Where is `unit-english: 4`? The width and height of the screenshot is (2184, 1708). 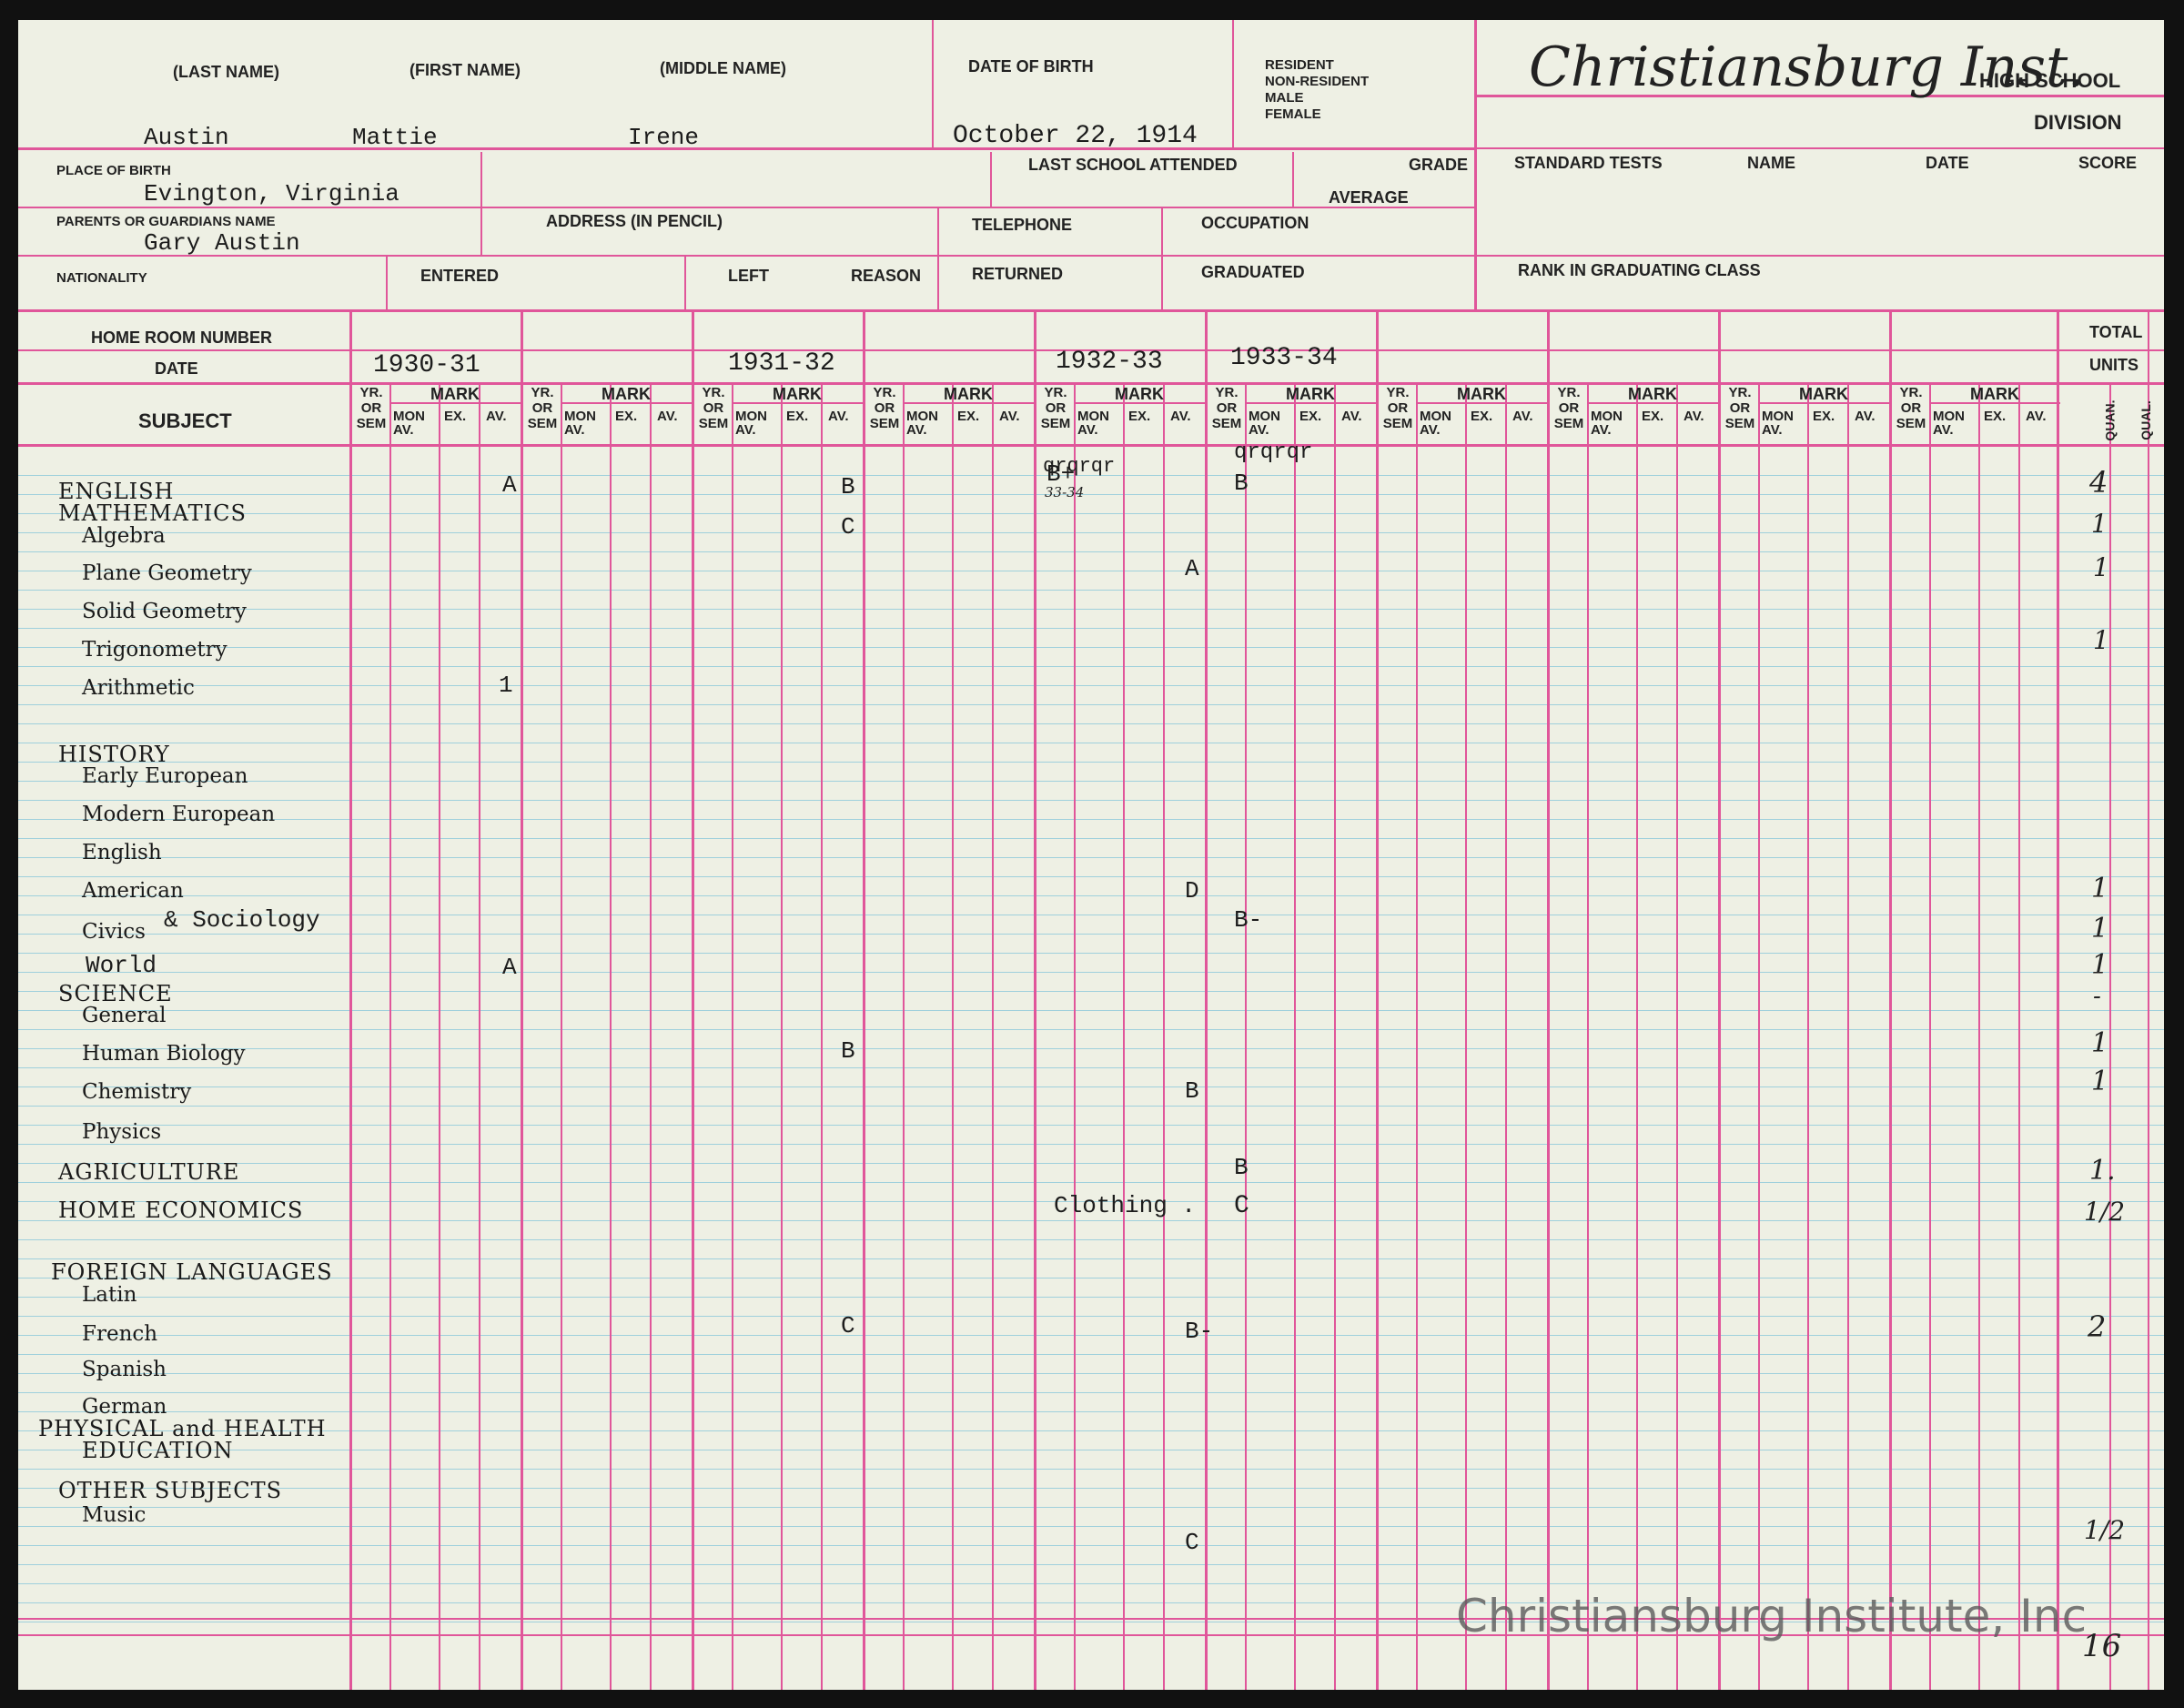 unit-english: 4 is located at coordinates (2099, 483).